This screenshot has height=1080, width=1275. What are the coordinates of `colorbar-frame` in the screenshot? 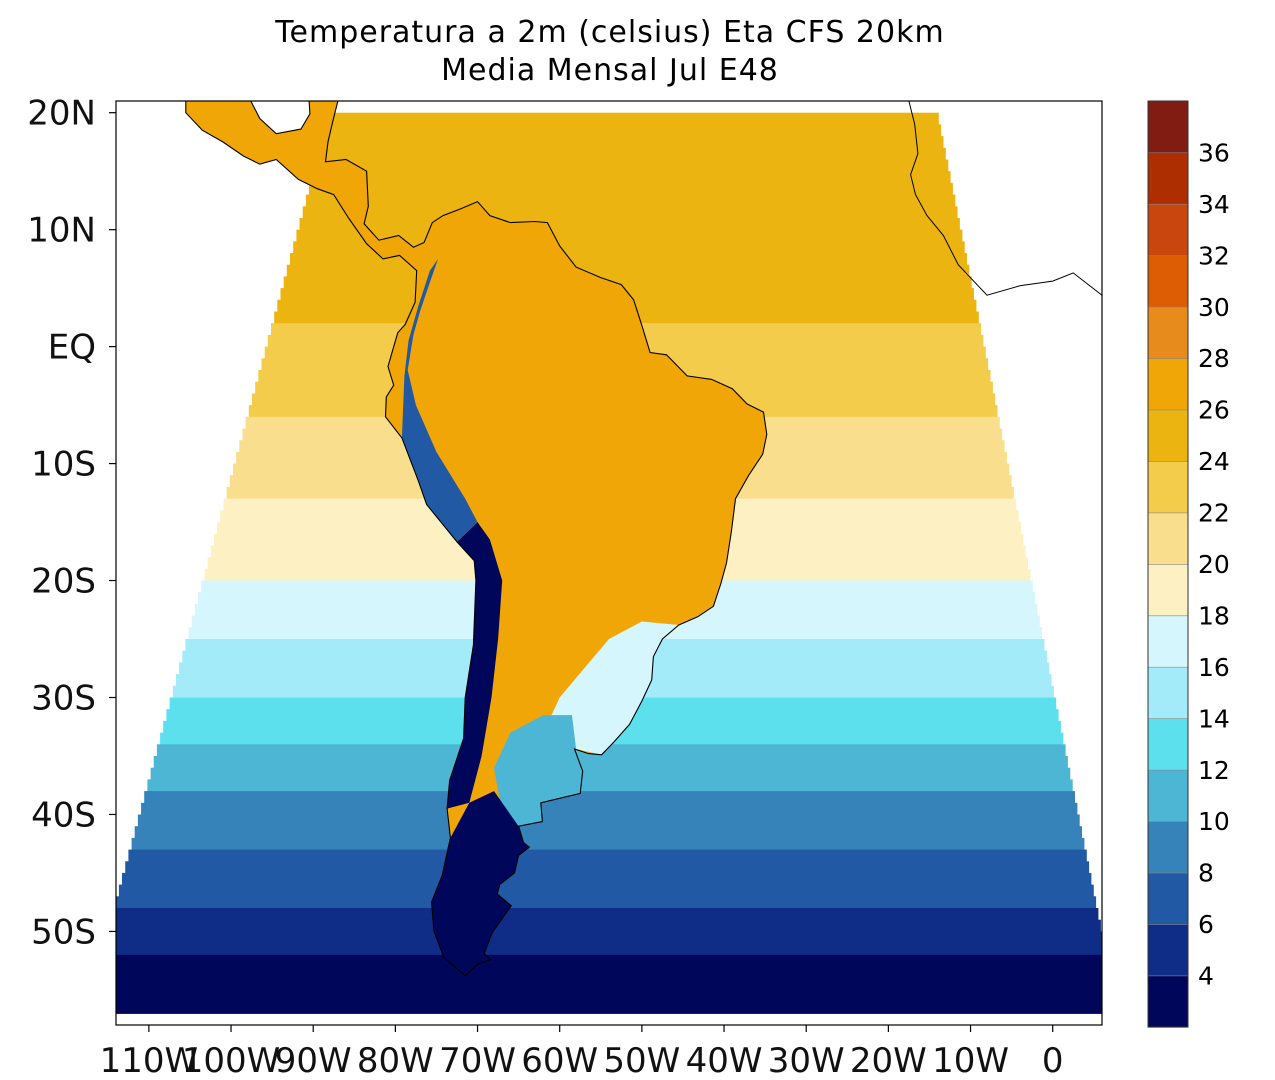 It's located at (1168, 564).